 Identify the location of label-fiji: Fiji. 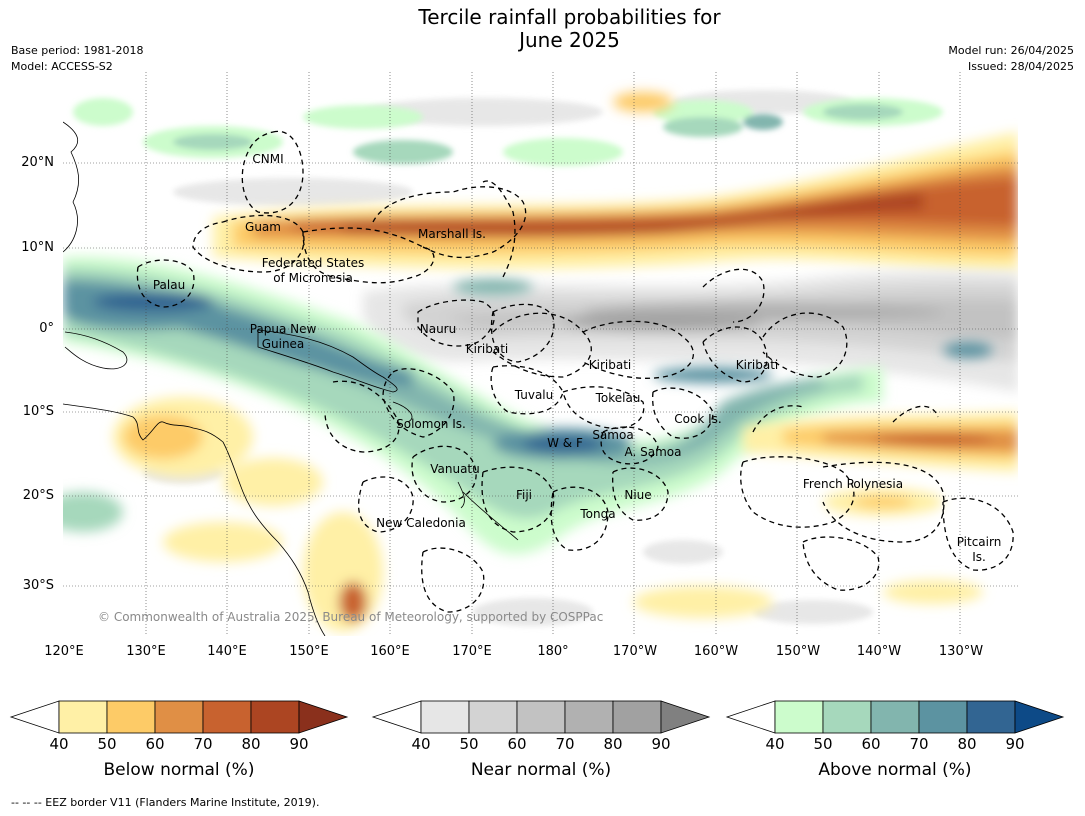
(524, 495).